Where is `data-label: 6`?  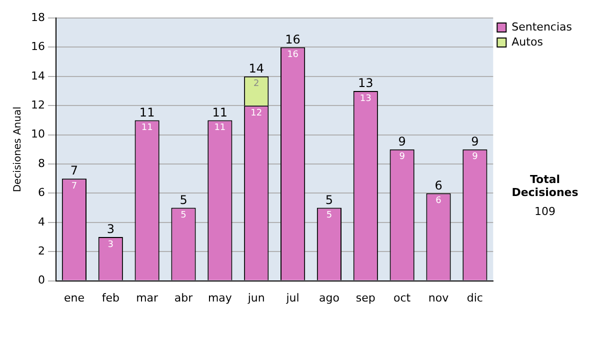
data-label: 6 is located at coordinates (439, 201).